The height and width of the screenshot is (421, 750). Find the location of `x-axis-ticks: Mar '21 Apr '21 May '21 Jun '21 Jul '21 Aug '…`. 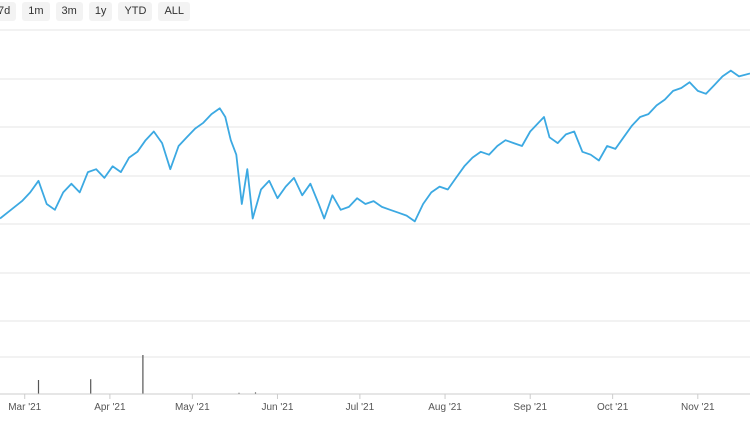

x-axis-ticks: Mar '21 Apr '21 May '21 Jun '21 Jul '21 Aug '… is located at coordinates (361, 403).